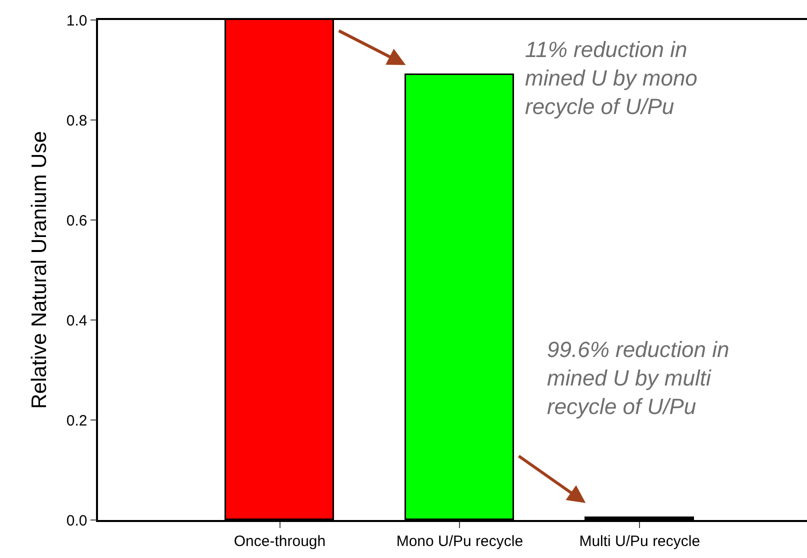 The height and width of the screenshot is (558, 807). What do you see at coordinates (77, 421) in the screenshot?
I see `y-tick-label: 0.2` at bounding box center [77, 421].